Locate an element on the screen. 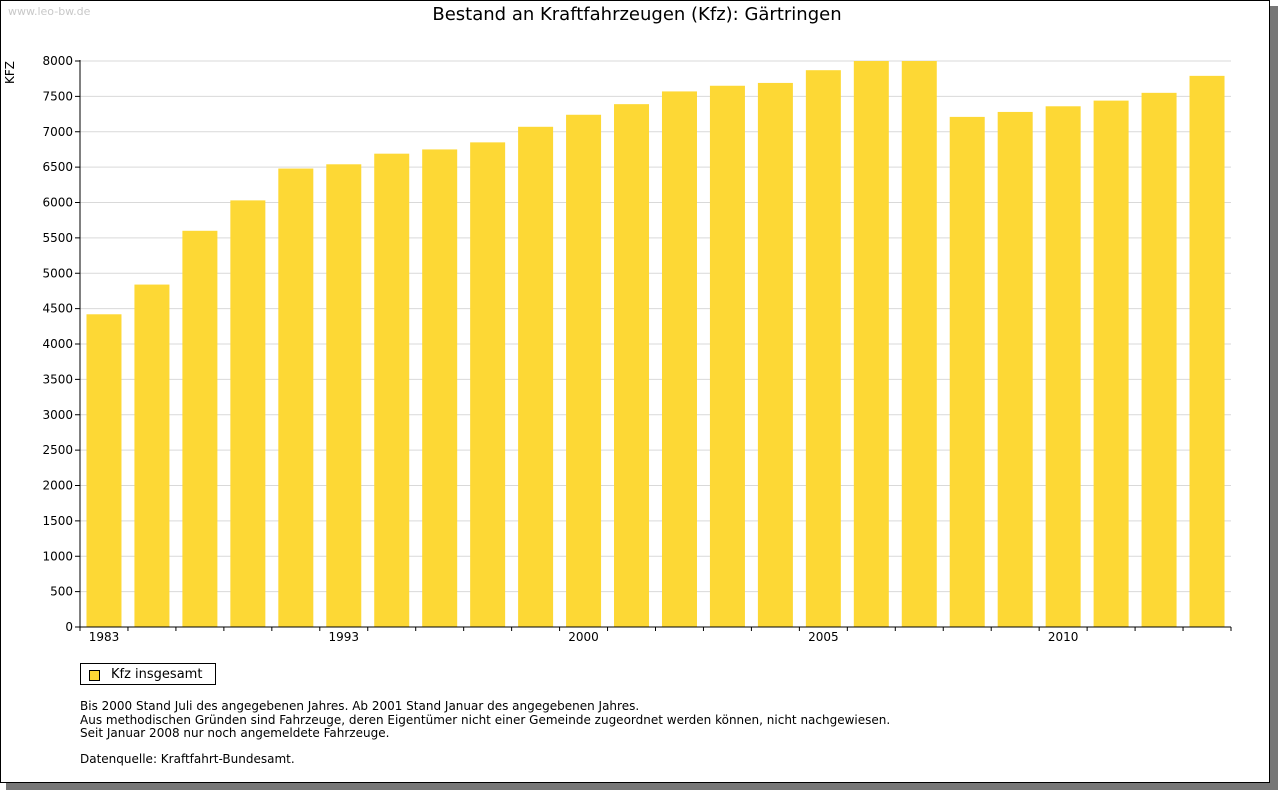  y-tick-label: 2500 is located at coordinates (57, 450).